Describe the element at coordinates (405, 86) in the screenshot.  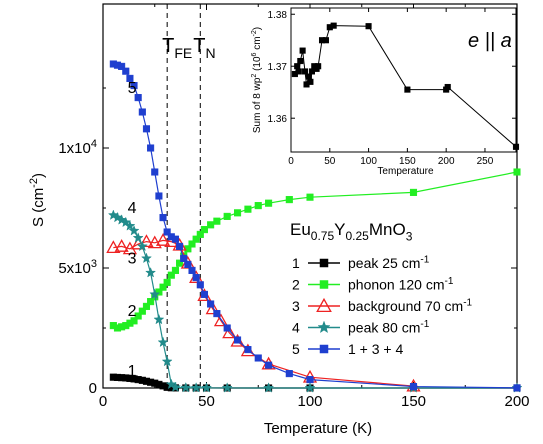
I see `inset-series` at that location.